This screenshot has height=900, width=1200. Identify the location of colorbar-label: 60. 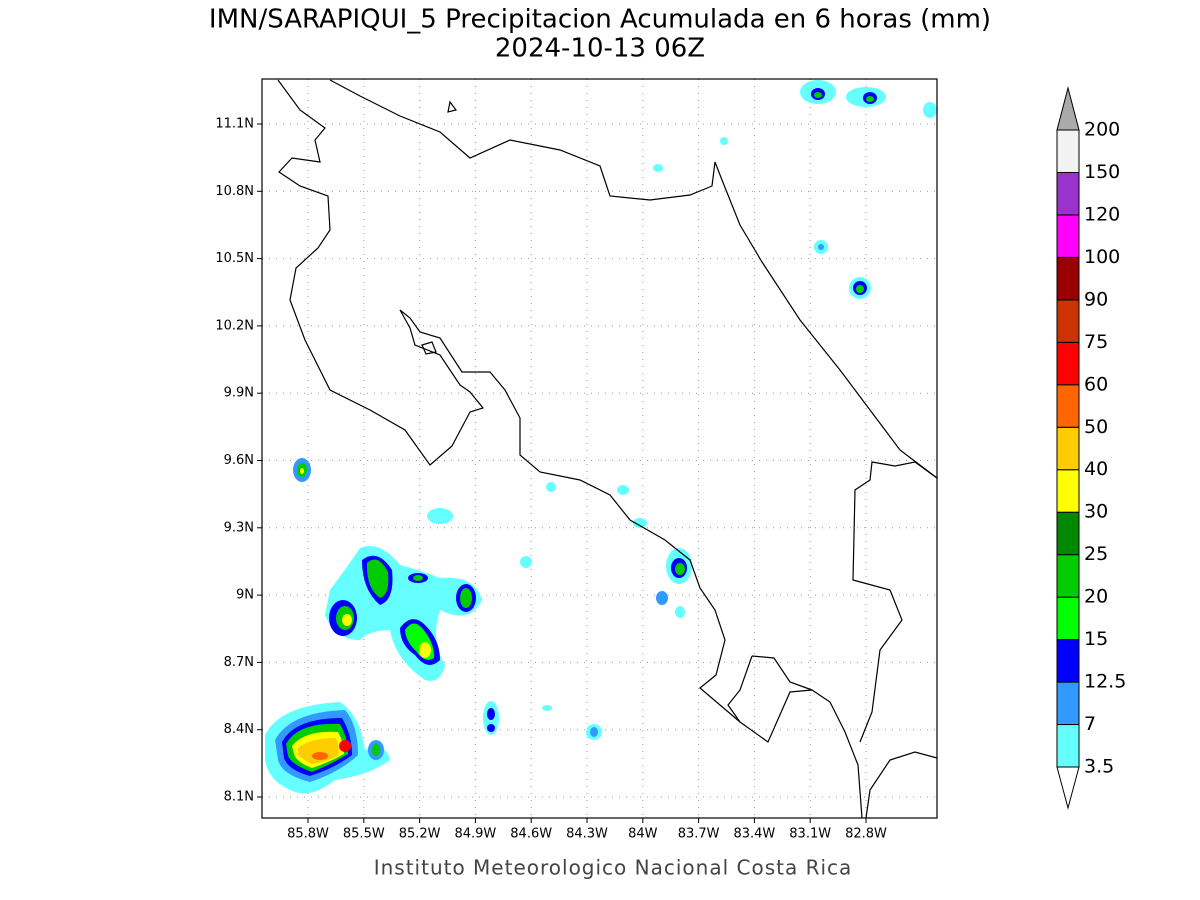
(1096, 384).